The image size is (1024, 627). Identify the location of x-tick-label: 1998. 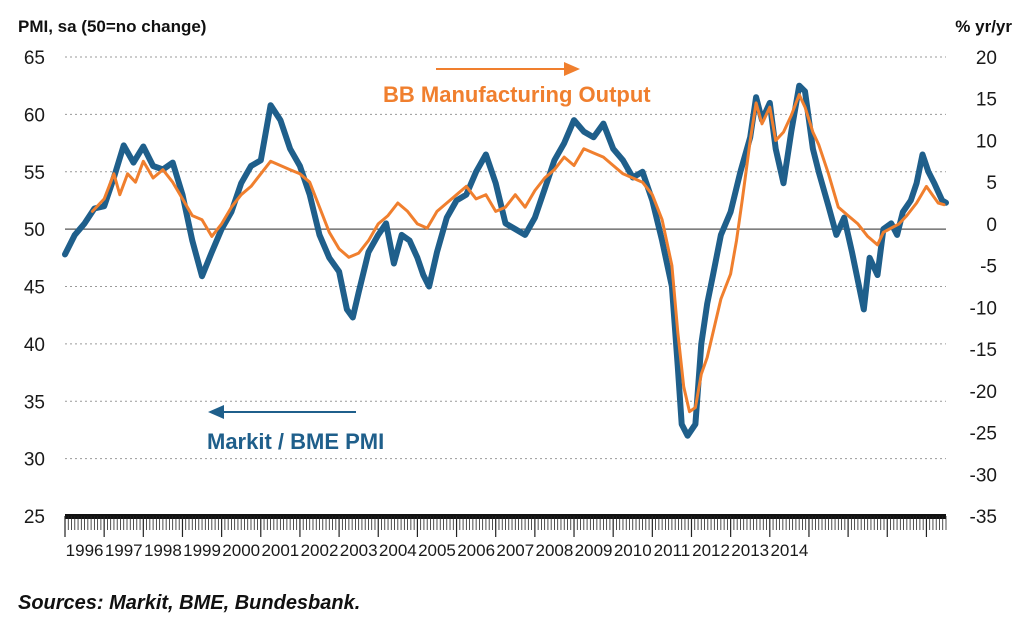
(163, 550).